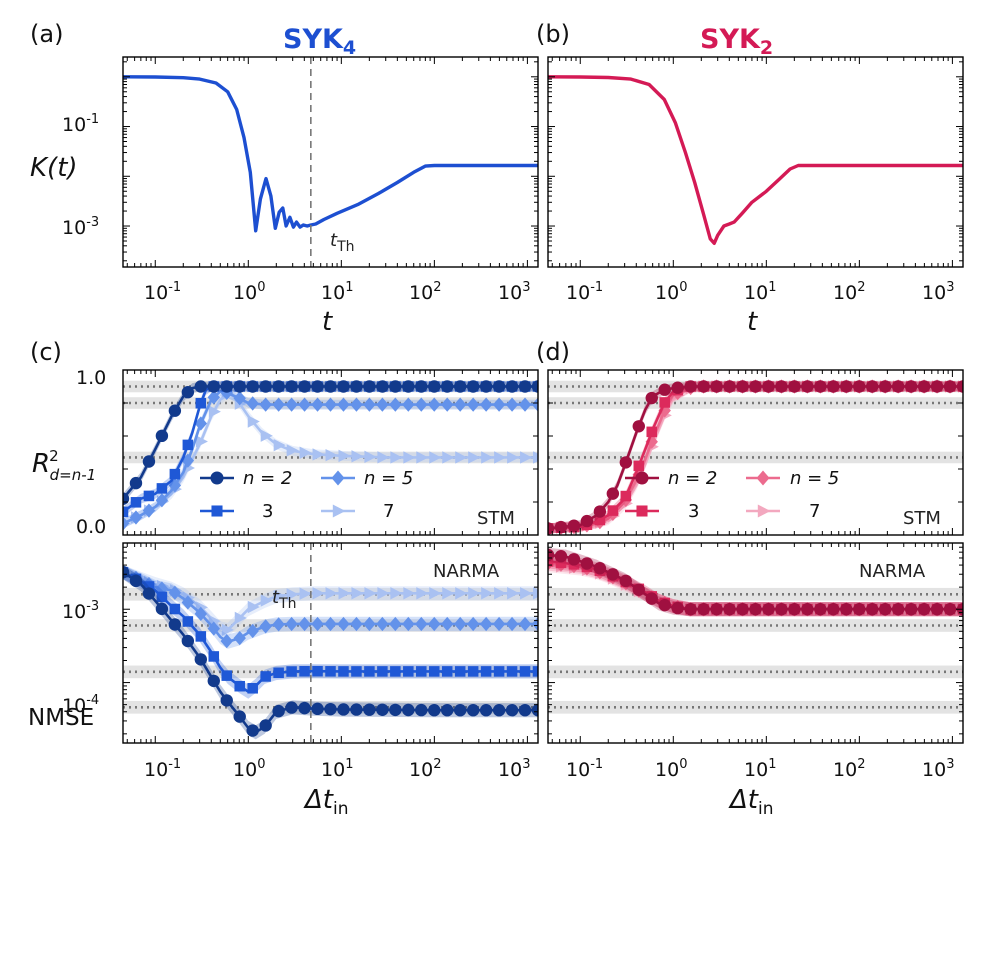 The image size is (997, 977). What do you see at coordinates (91, 378) in the screenshot?
I see `ytick-c-1: 1.0` at bounding box center [91, 378].